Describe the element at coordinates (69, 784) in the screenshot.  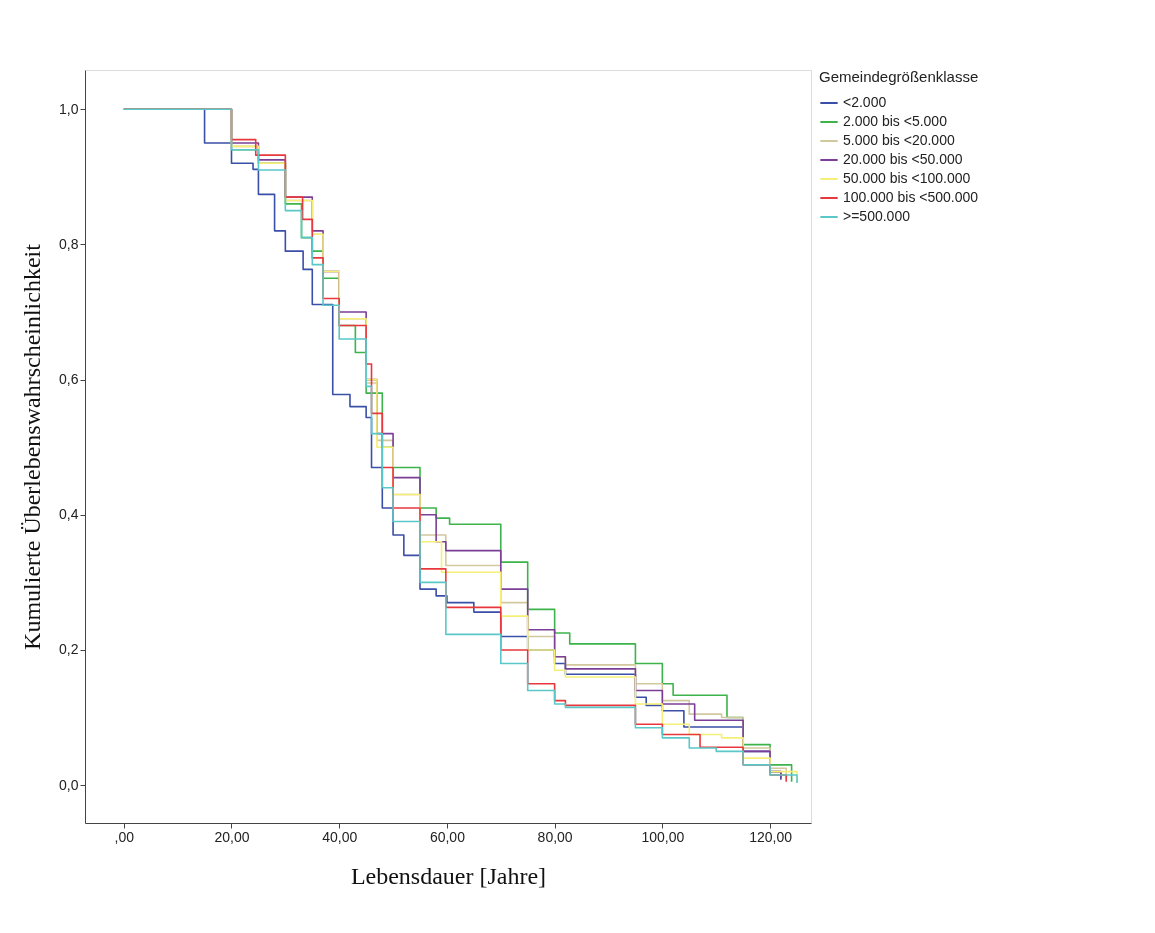
I see `y-tick-label: 0,0` at that location.